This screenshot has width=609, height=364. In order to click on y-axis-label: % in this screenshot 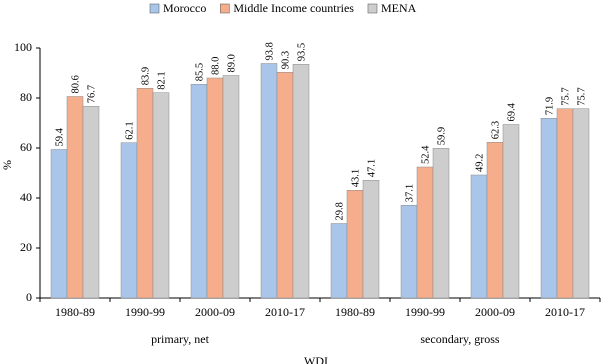, I will do `click(7, 165)`.